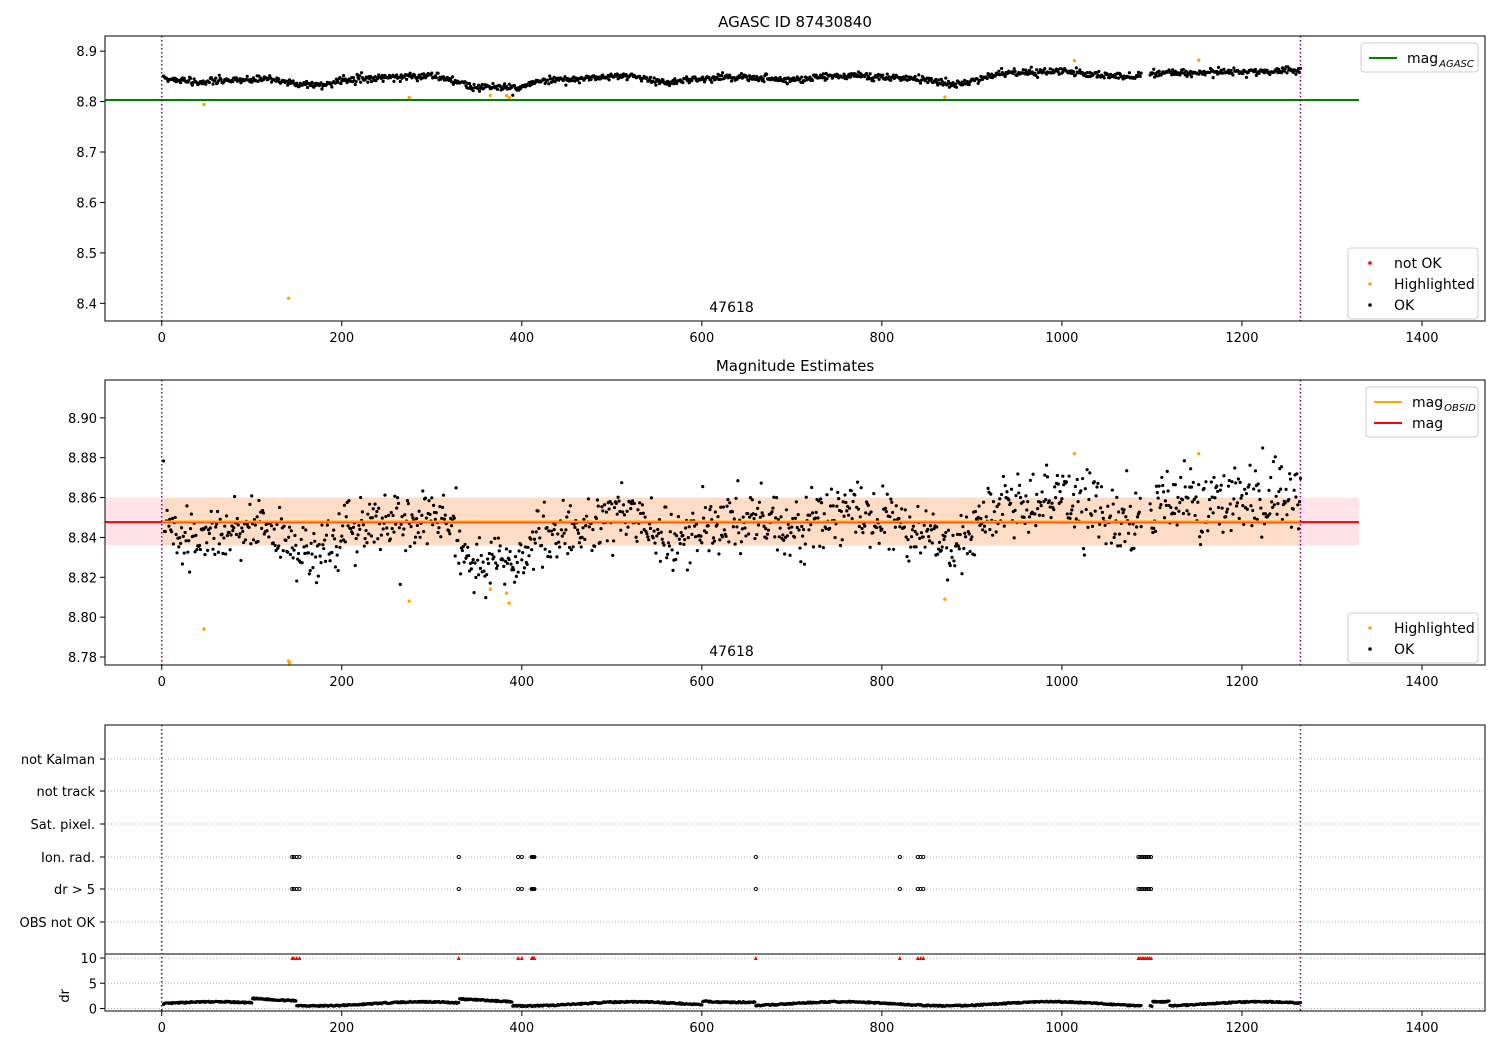 The width and height of the screenshot is (1500, 1054). Describe the element at coordinates (534, 958) in the screenshot. I see `dr-clipped-marker` at that location.